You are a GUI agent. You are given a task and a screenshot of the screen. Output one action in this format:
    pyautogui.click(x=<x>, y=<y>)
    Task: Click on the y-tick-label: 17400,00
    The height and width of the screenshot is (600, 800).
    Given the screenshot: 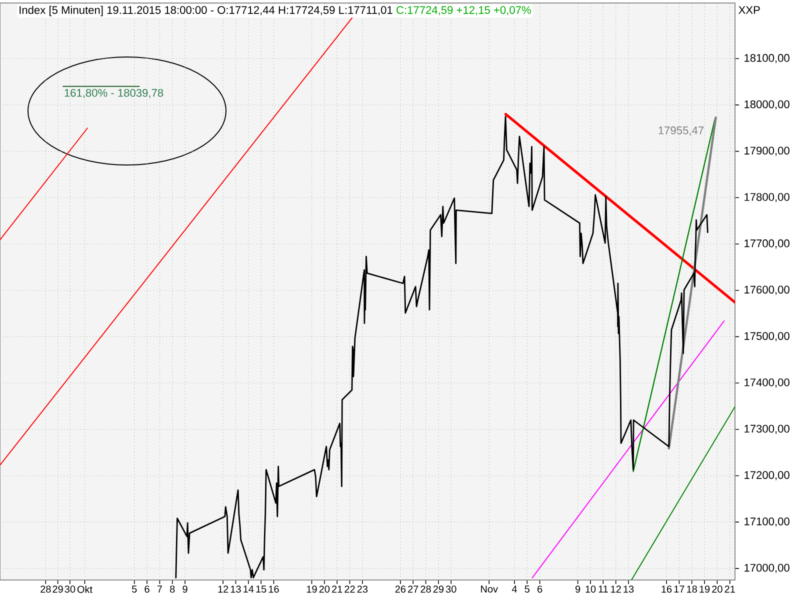 What is the action you would take?
    pyautogui.click(x=767, y=383)
    